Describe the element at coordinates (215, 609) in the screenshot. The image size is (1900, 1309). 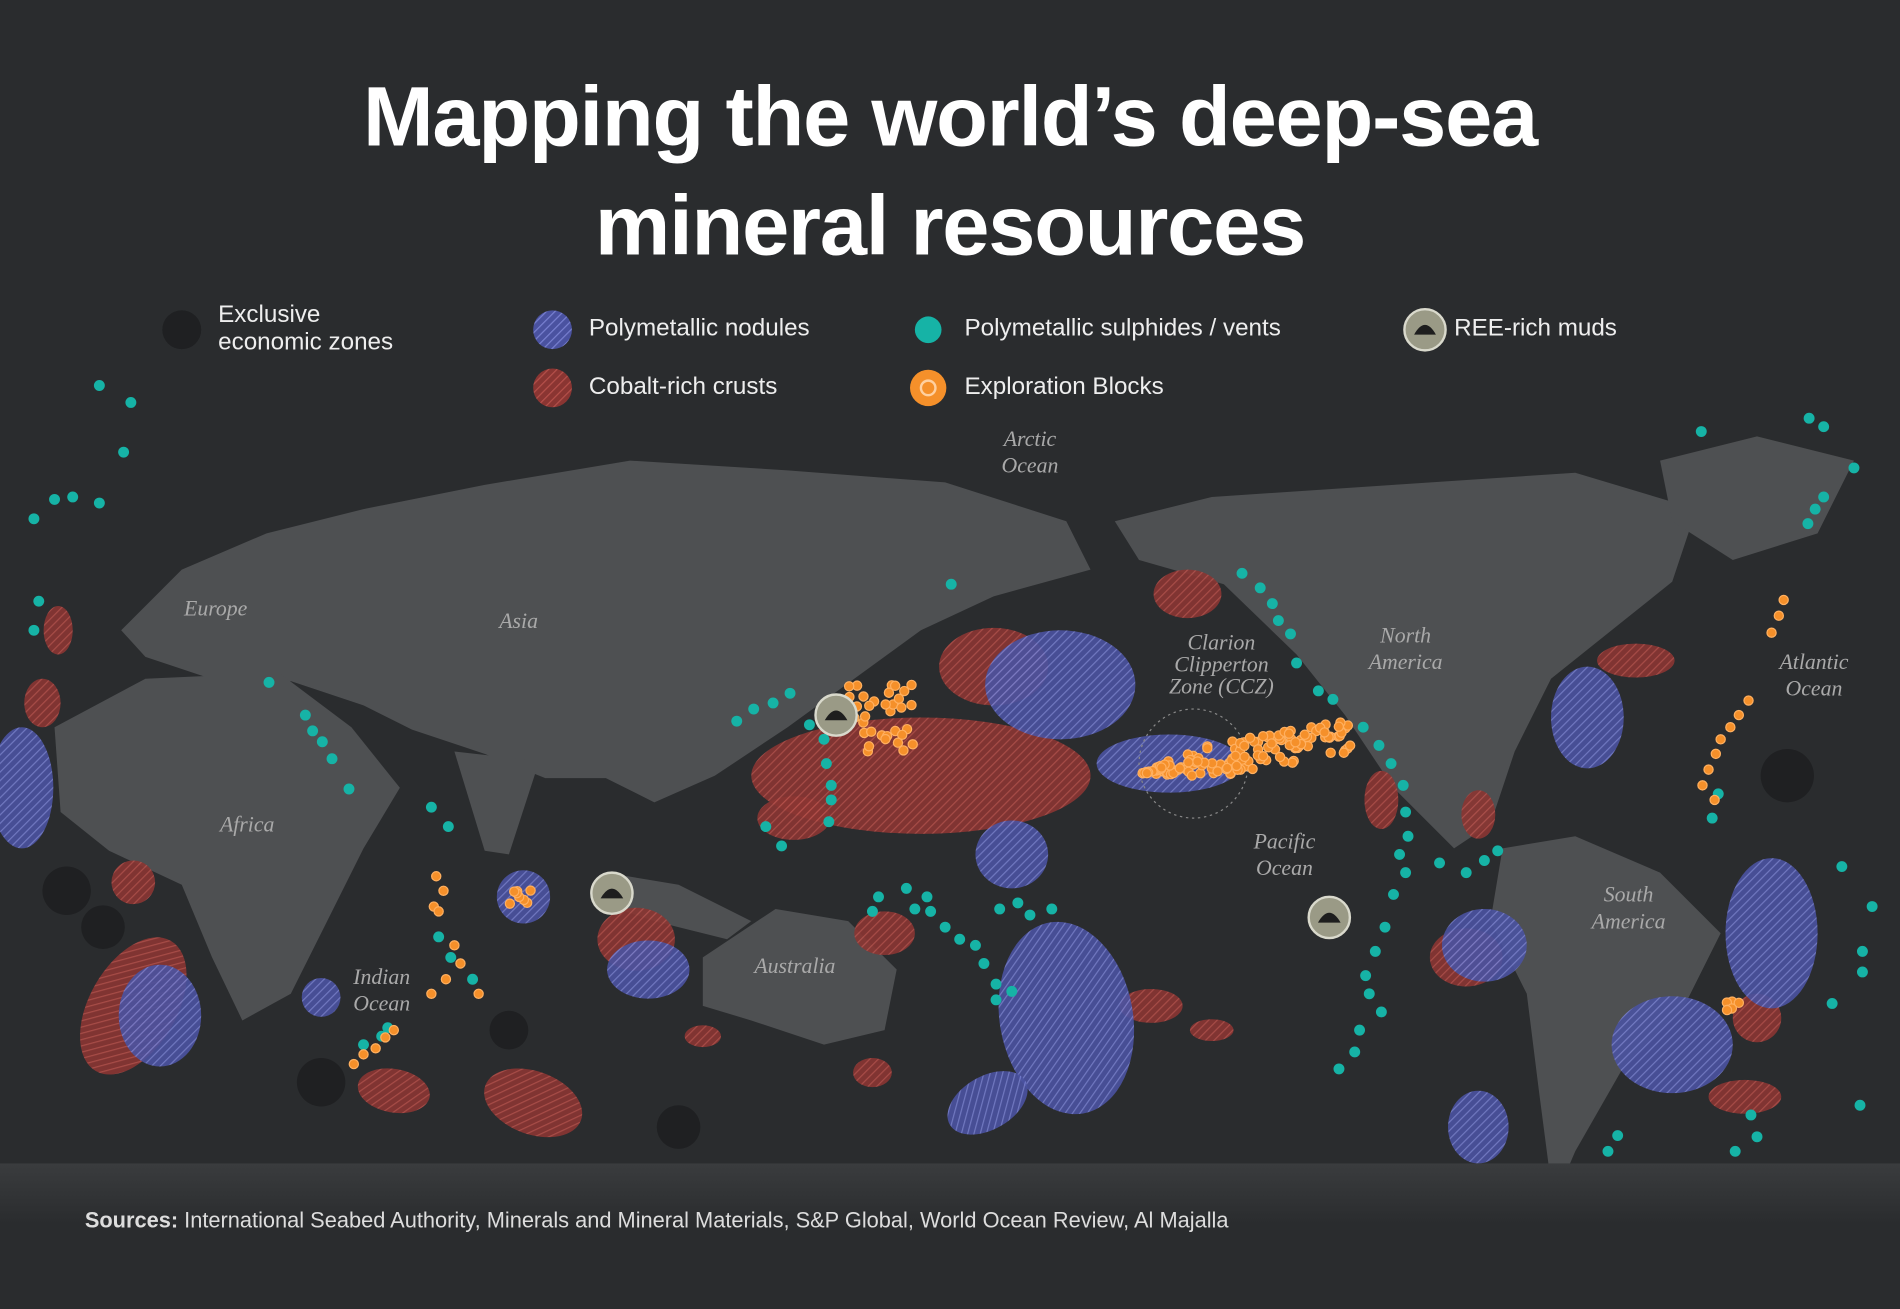
I see `map-label-line: Europe` at that location.